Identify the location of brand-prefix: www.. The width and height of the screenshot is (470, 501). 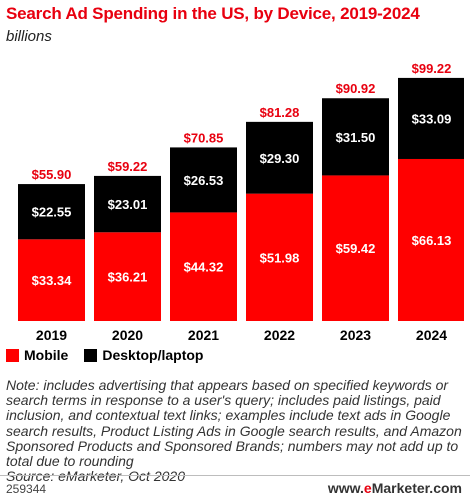
(345, 488).